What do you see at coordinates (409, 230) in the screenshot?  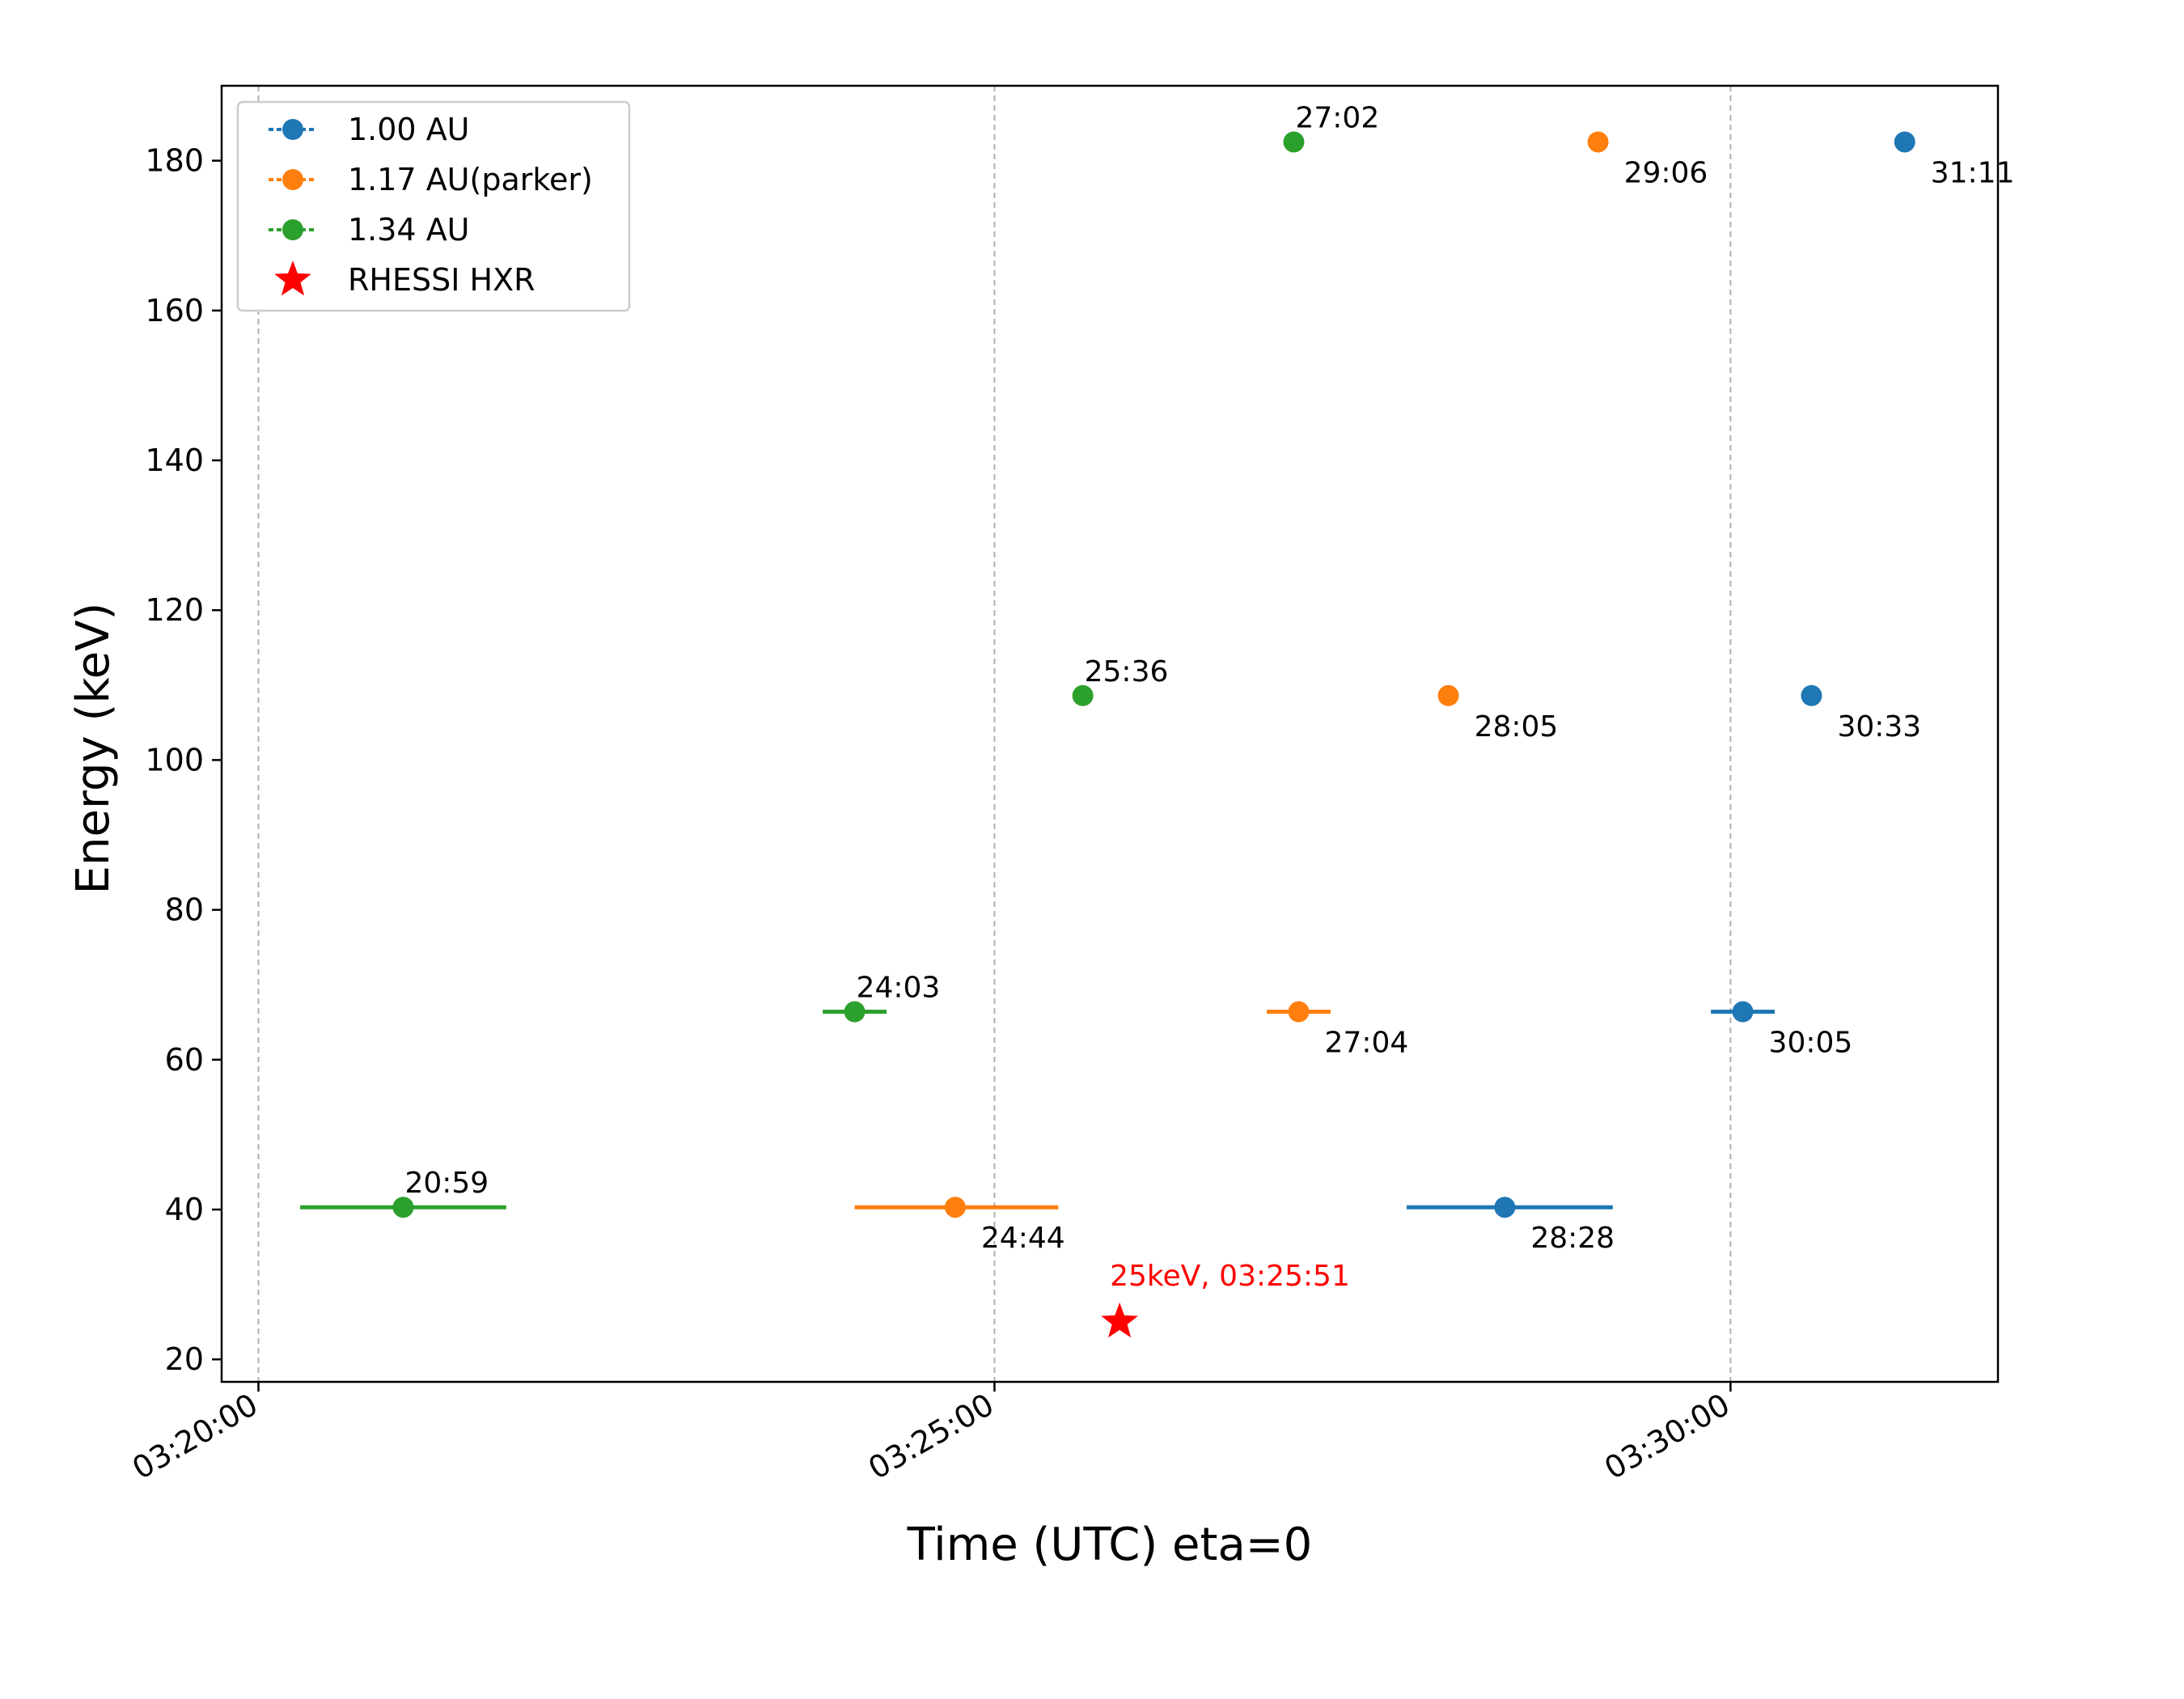 I see `legend-label: 1.34 AU` at bounding box center [409, 230].